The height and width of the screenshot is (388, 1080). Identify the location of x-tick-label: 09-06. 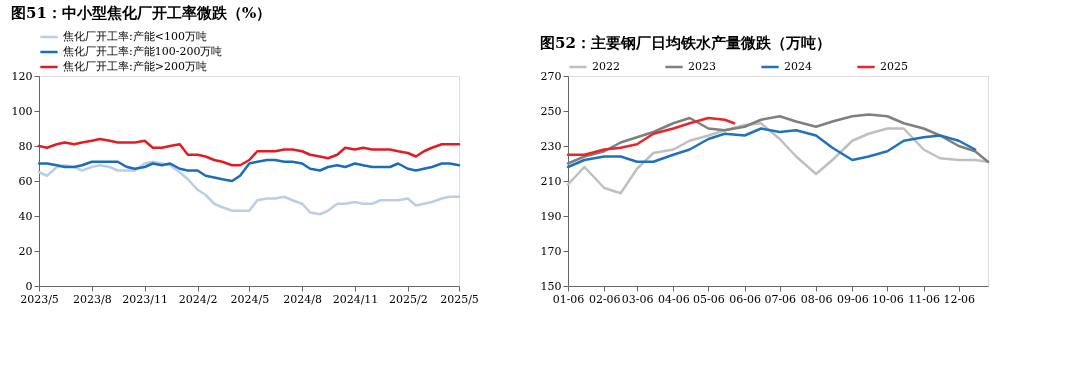
(852, 299).